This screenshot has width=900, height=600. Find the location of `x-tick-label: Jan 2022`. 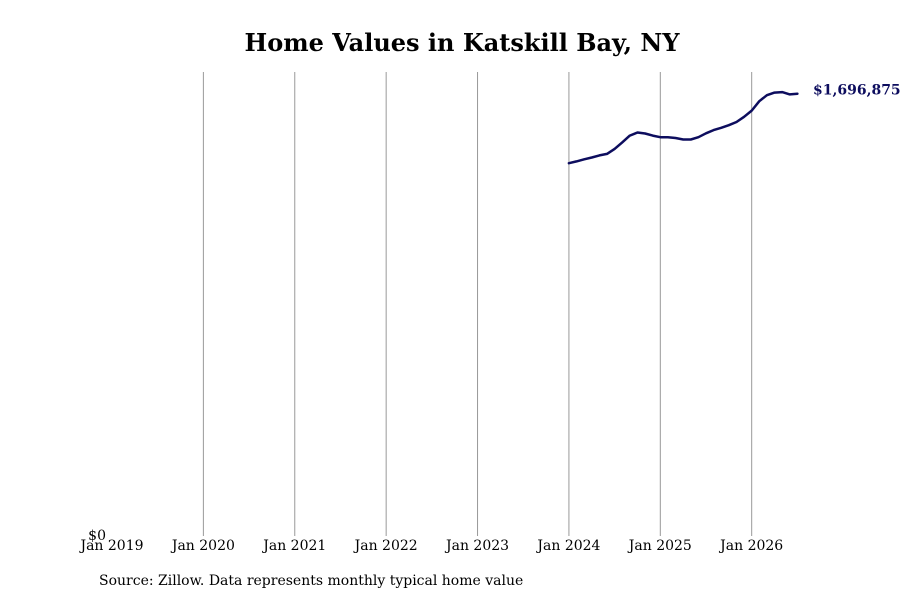

x-tick-label: Jan 2022 is located at coordinates (385, 546).